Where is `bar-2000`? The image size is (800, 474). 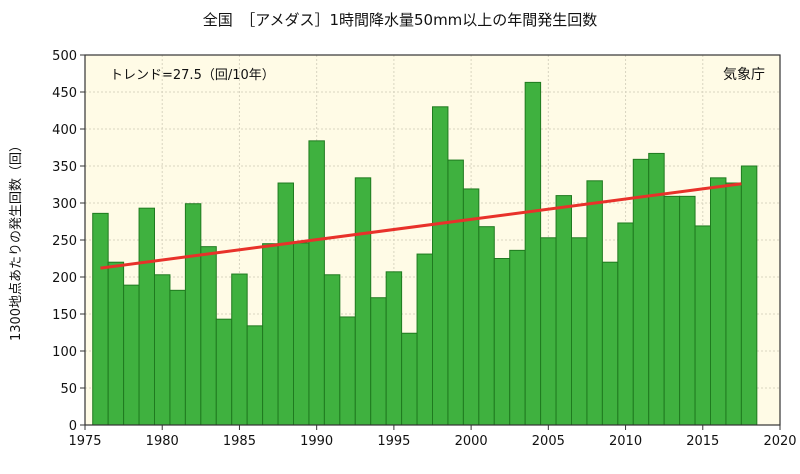
bar-2000 is located at coordinates (471, 307).